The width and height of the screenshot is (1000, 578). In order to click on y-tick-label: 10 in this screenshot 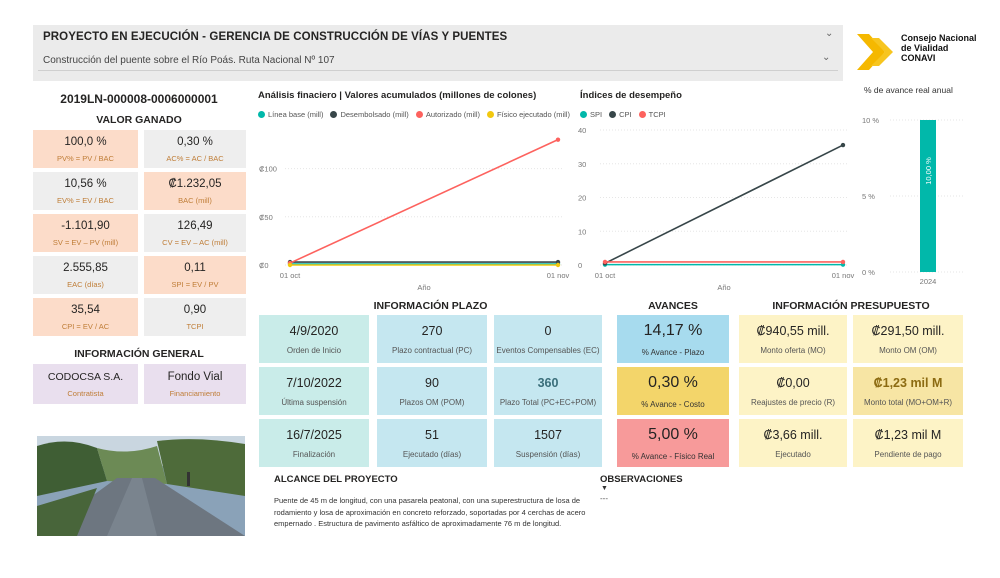, I will do `click(582, 231)`.